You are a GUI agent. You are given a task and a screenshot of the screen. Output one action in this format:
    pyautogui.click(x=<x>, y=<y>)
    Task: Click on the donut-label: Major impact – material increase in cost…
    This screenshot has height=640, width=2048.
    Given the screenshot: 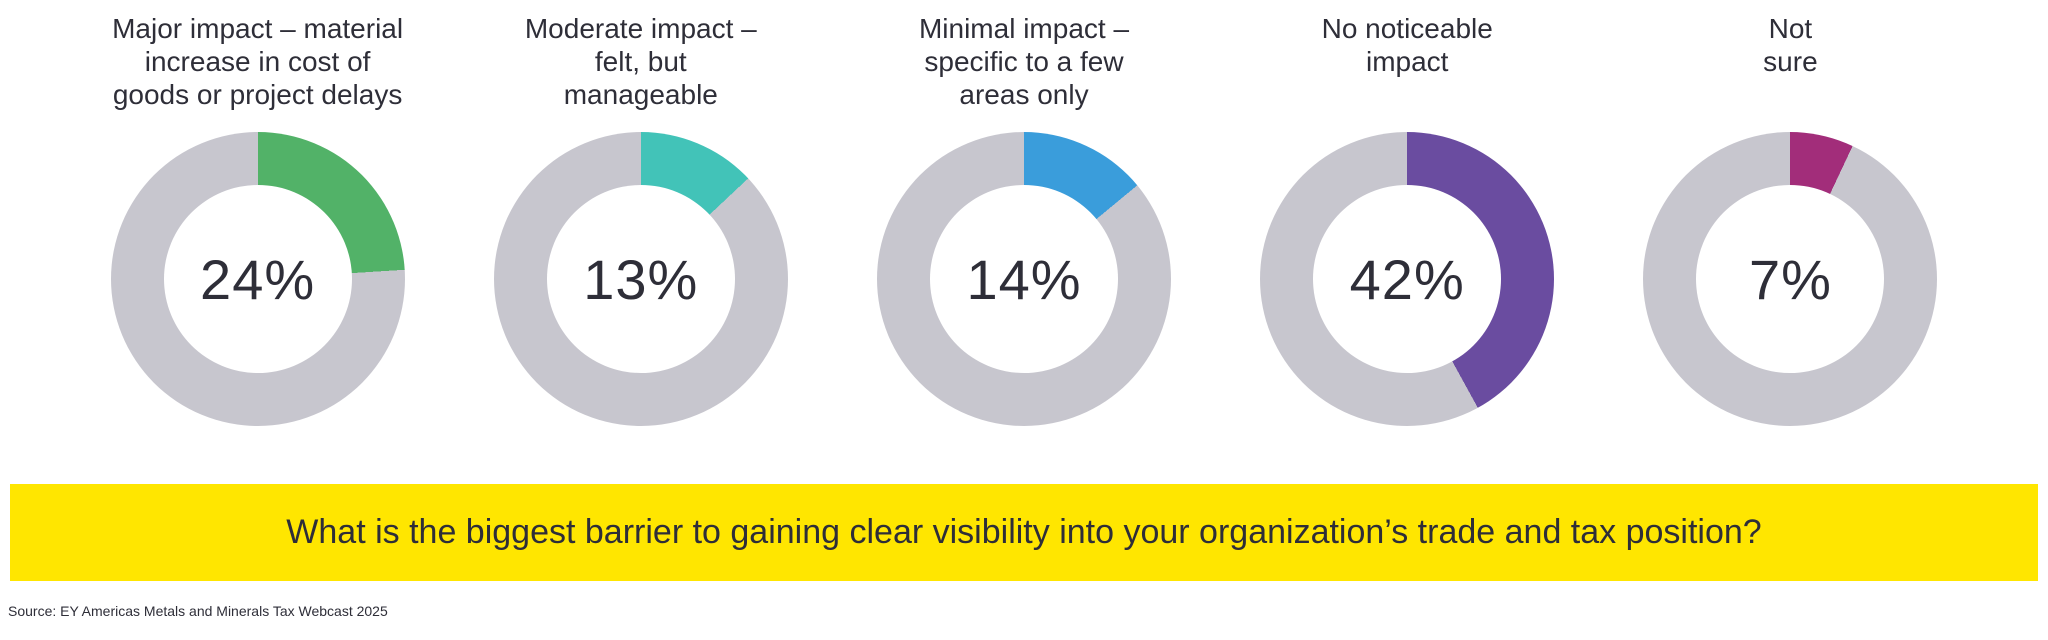 What is the action you would take?
    pyautogui.click(x=258, y=62)
    